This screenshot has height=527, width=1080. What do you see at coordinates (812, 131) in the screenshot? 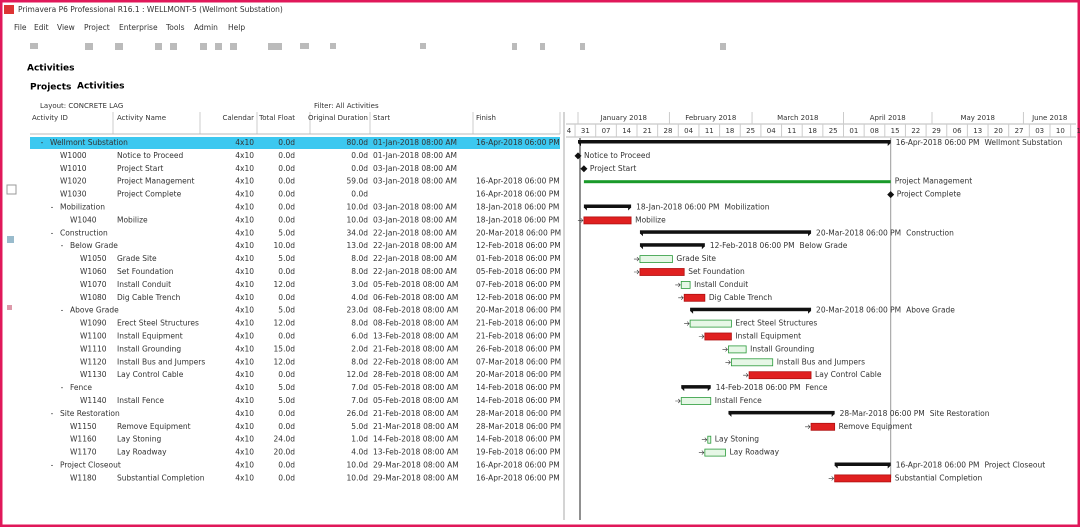
I see `week-label: 18` at bounding box center [812, 131].